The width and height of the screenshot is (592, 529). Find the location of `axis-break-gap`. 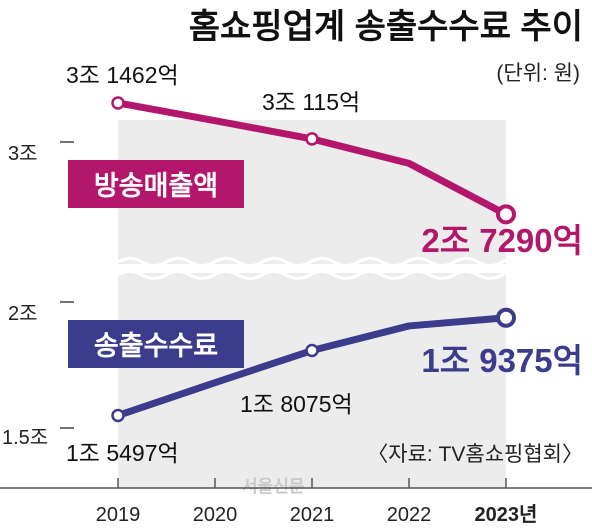

axis-break-gap is located at coordinates (312, 268).